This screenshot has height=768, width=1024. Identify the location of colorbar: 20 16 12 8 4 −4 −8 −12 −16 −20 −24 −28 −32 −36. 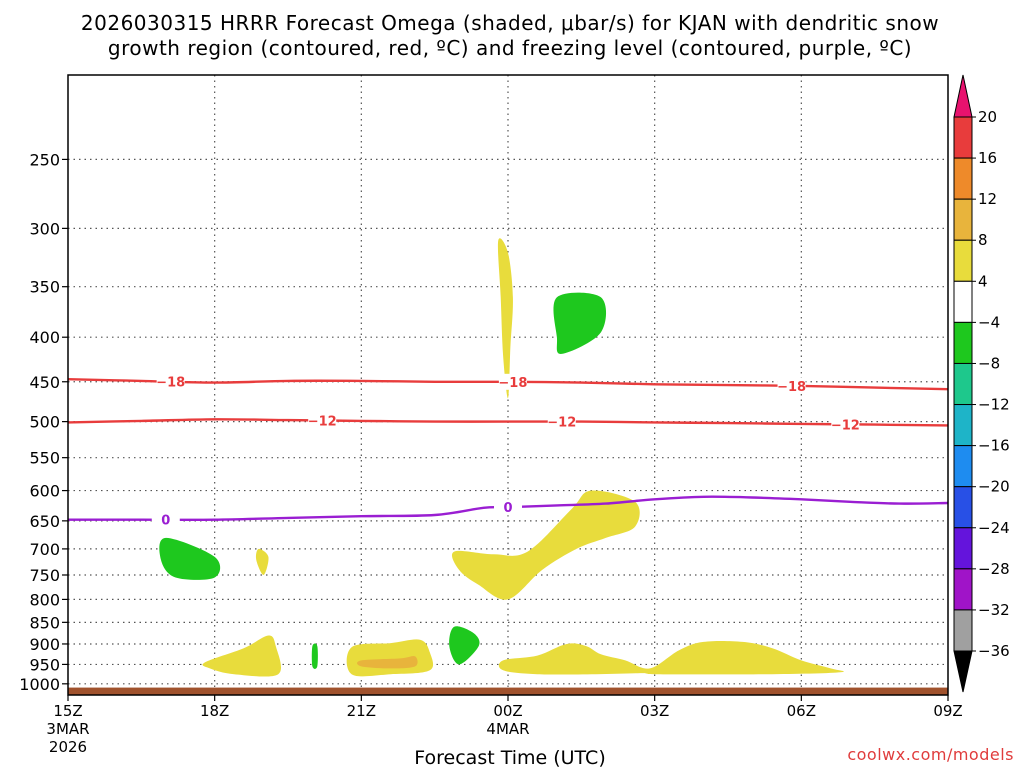
(981, 383).